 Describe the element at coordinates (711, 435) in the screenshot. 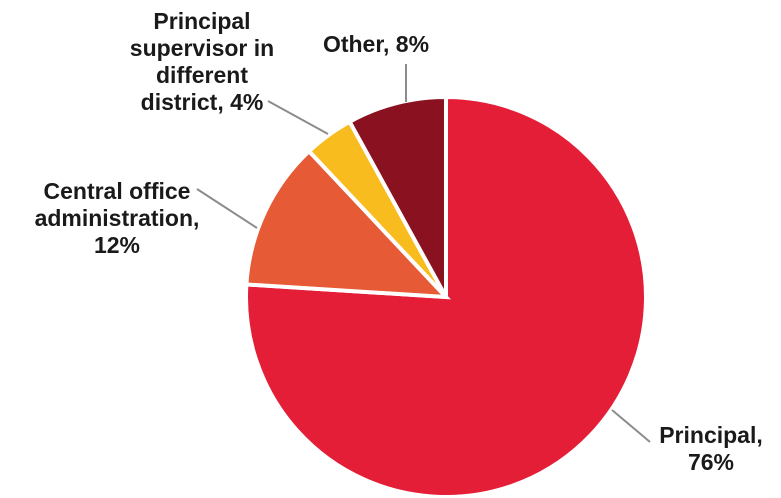

I see `slice-label-line: Principal,` at that location.